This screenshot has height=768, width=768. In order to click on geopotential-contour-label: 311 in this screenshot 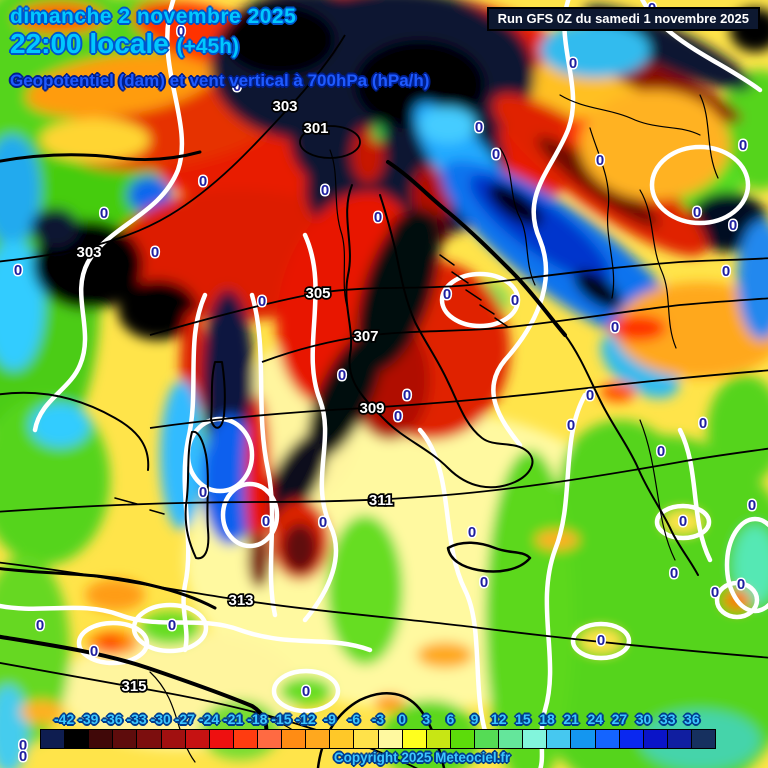, I will do `click(381, 500)`.